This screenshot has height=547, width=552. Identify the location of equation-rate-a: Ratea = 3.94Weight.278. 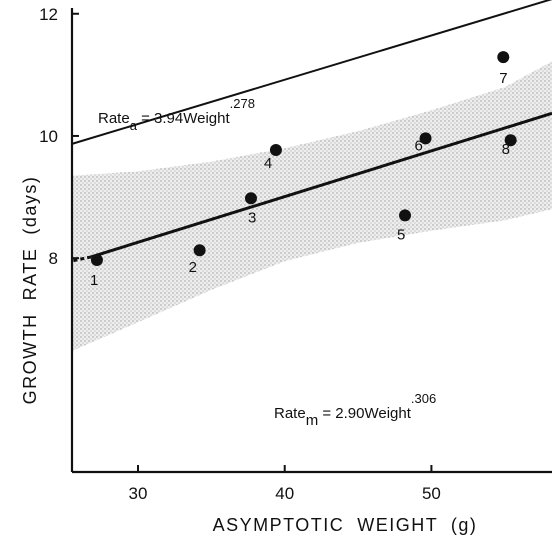
(176, 114).